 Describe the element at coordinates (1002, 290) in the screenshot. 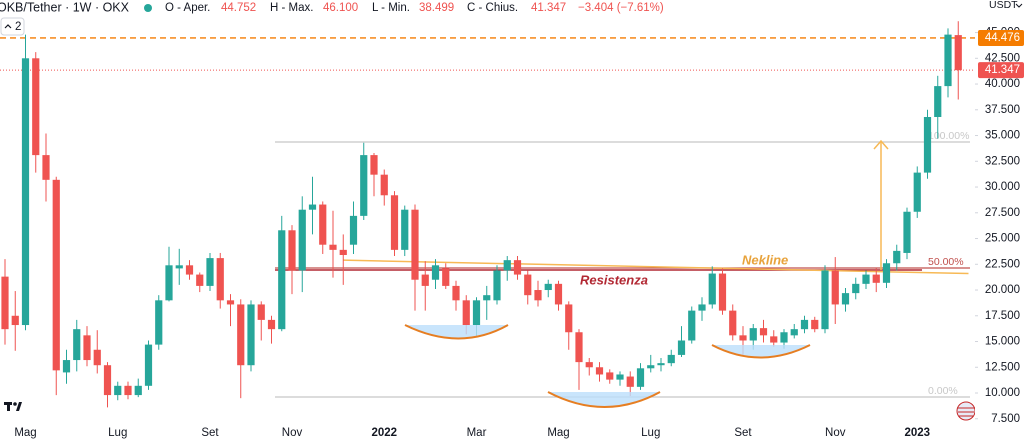

I see `y-tick-label: 20.000` at that location.